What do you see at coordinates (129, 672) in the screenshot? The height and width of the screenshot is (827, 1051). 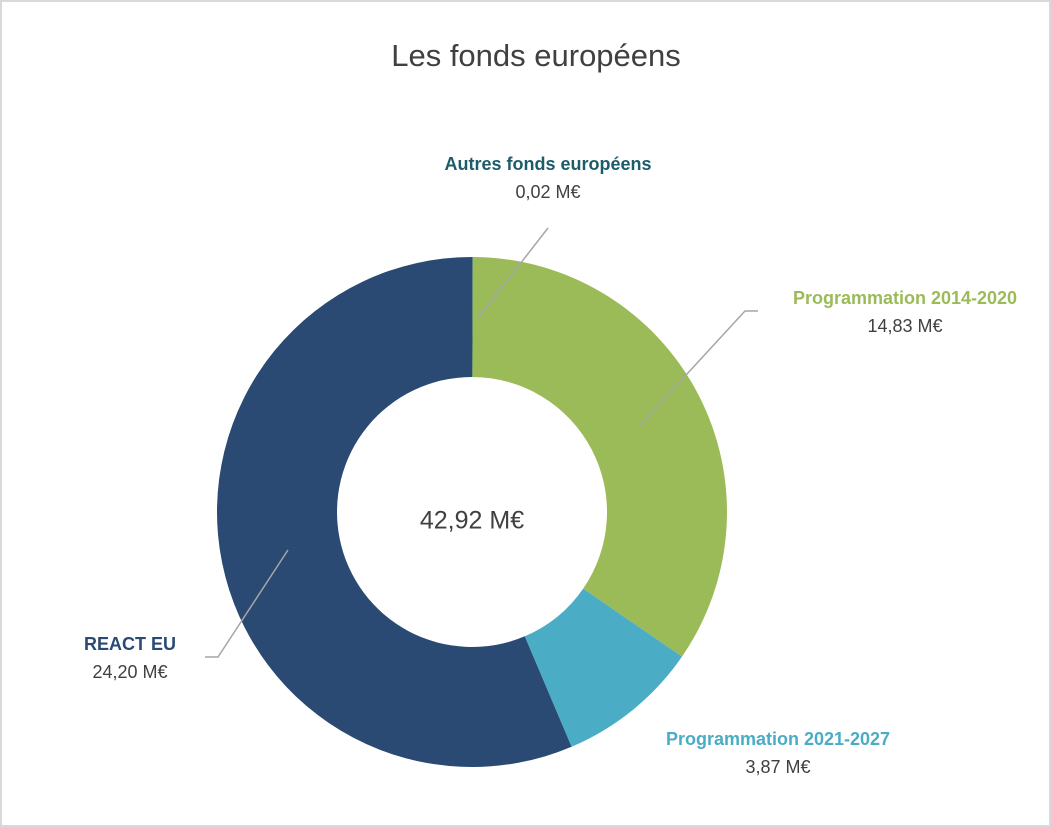 I see `value-label: 24,20 M€` at bounding box center [129, 672].